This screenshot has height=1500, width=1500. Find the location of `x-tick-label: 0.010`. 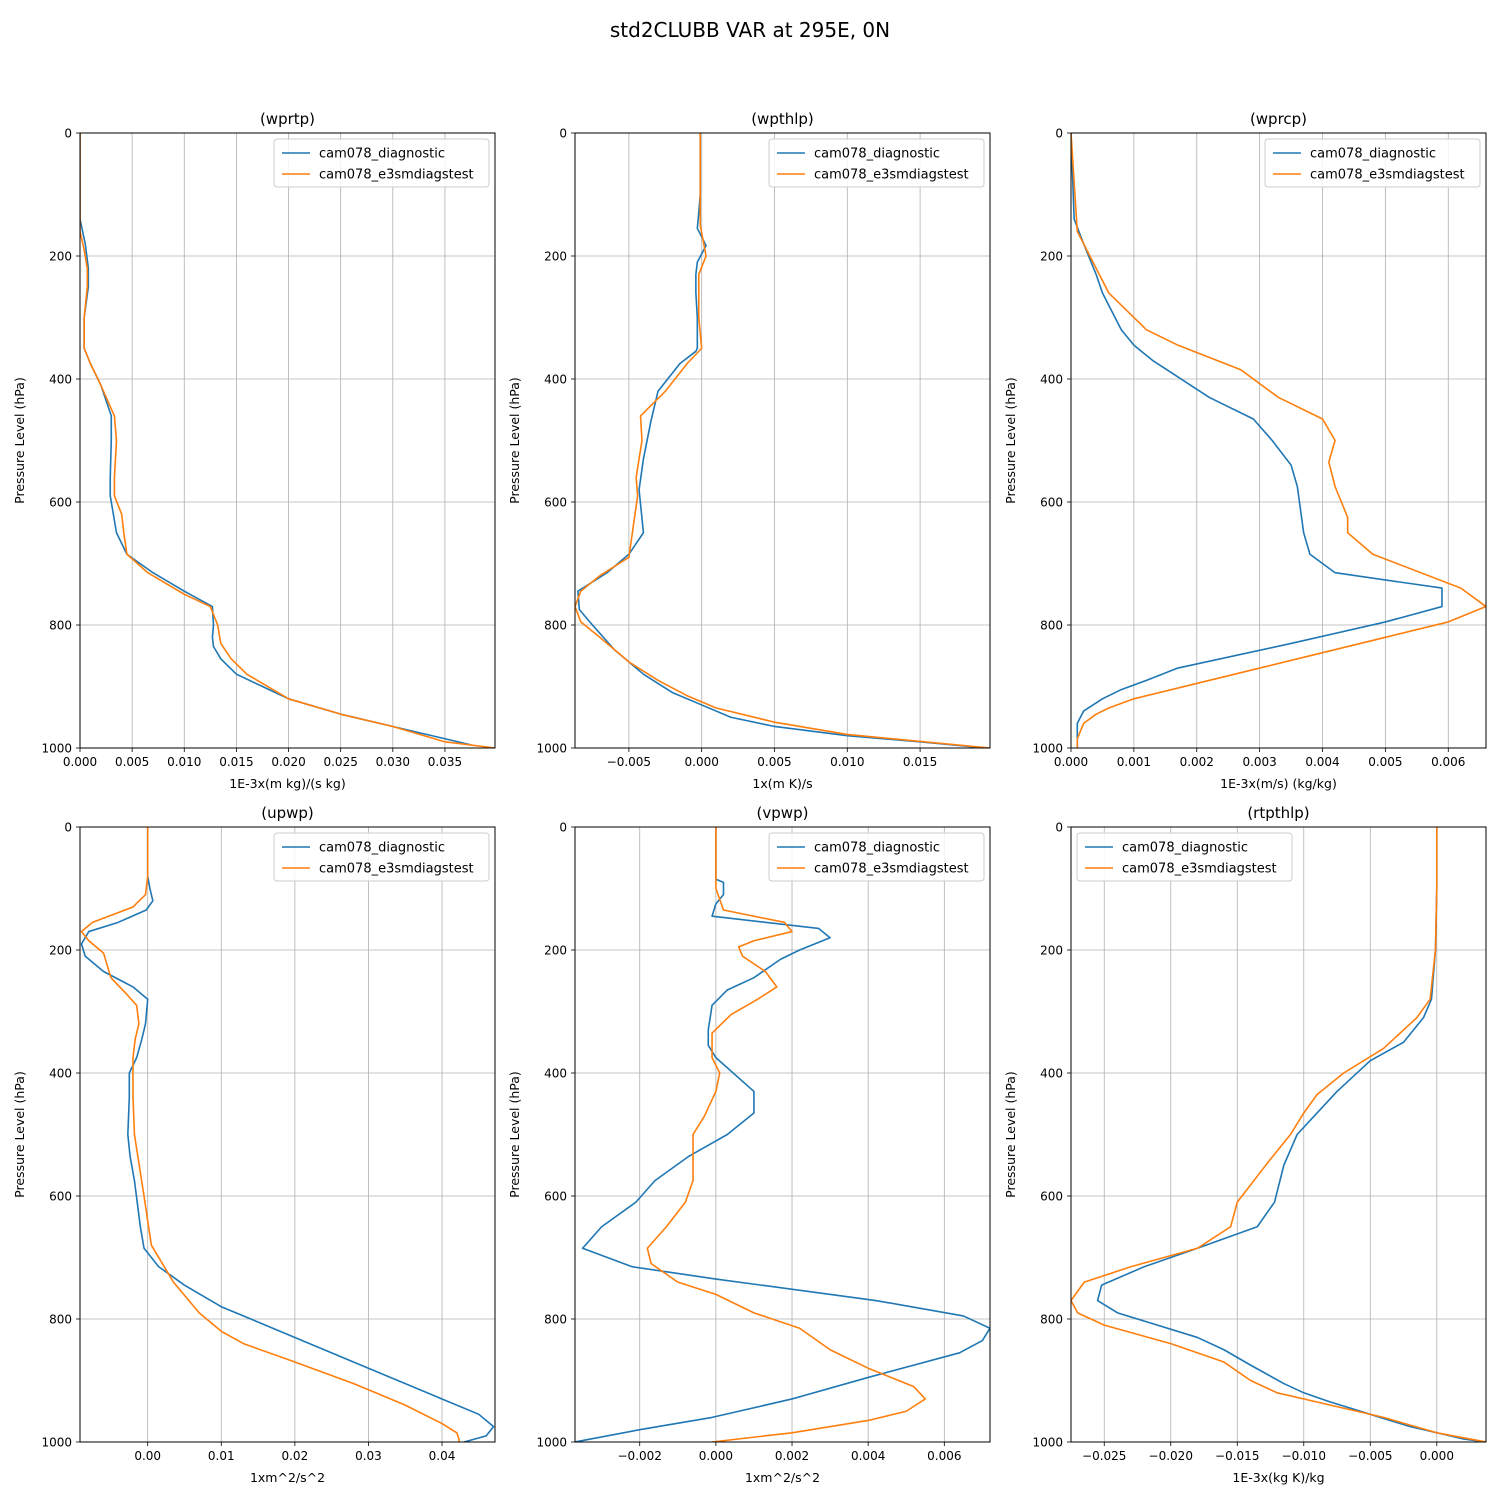

x-tick-label: 0.010 is located at coordinates (847, 762).